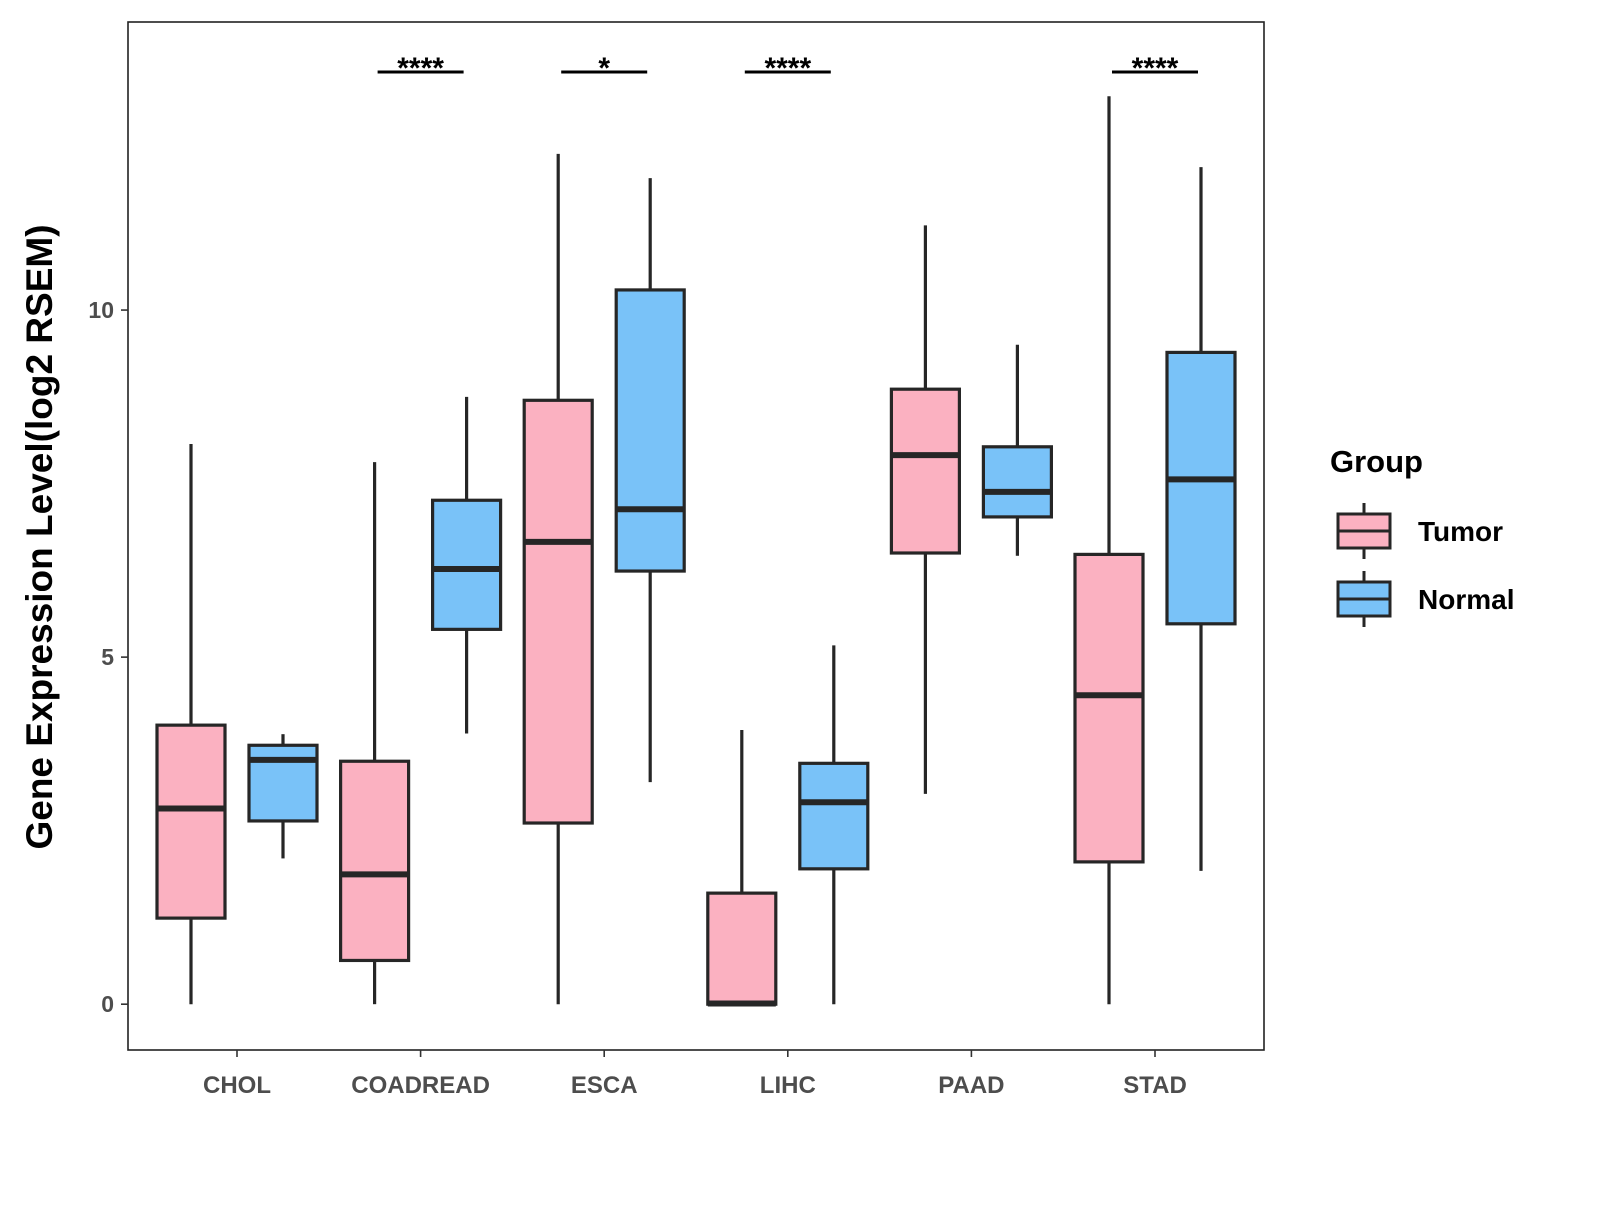 This screenshot has width=1600, height=1205. What do you see at coordinates (742, 948) in the screenshot?
I see `box-tumor-lihc` at bounding box center [742, 948].